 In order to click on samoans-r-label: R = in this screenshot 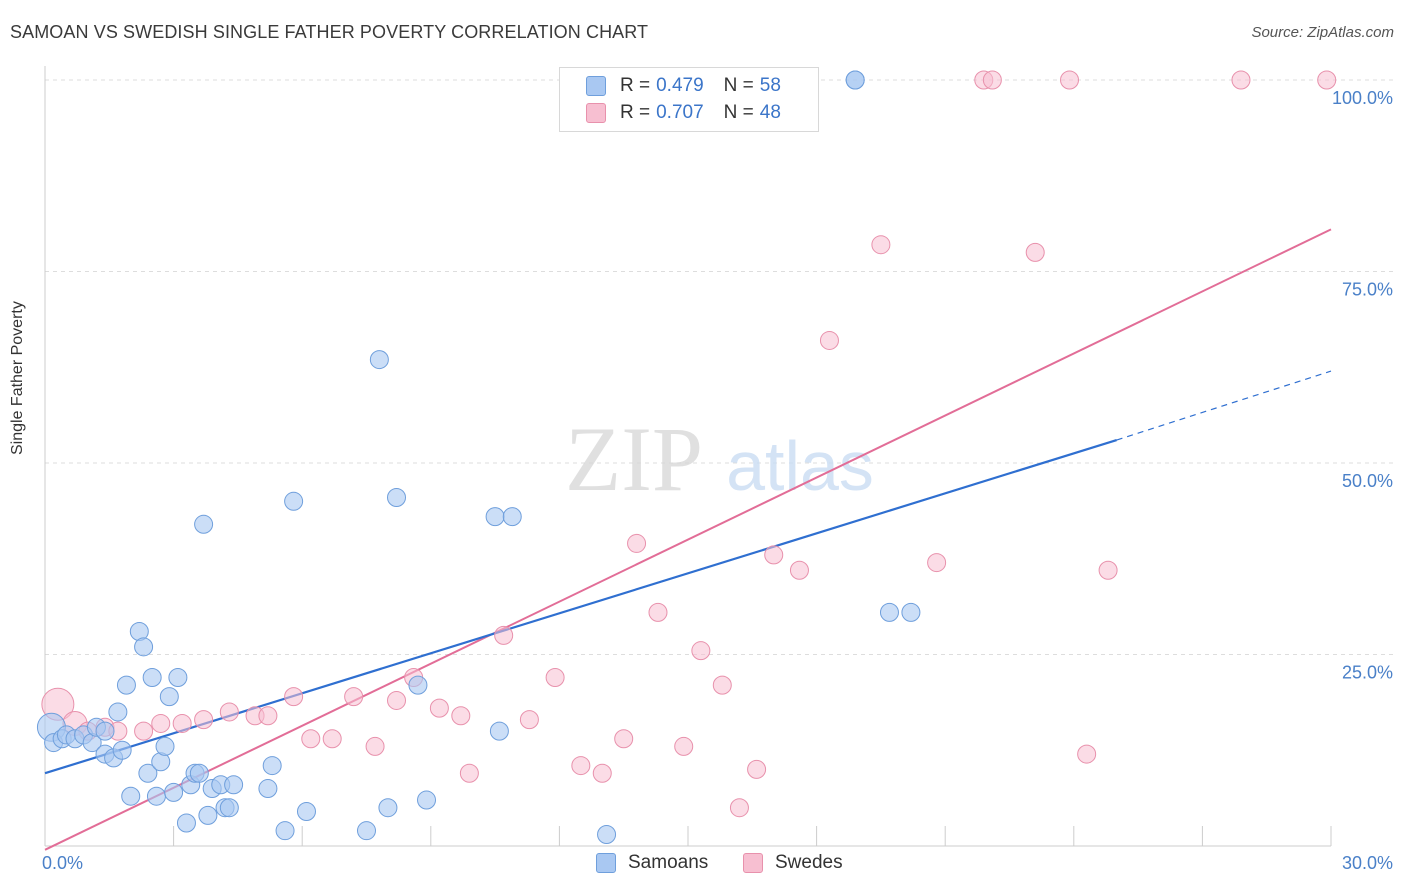, I will do `click(635, 85)`.